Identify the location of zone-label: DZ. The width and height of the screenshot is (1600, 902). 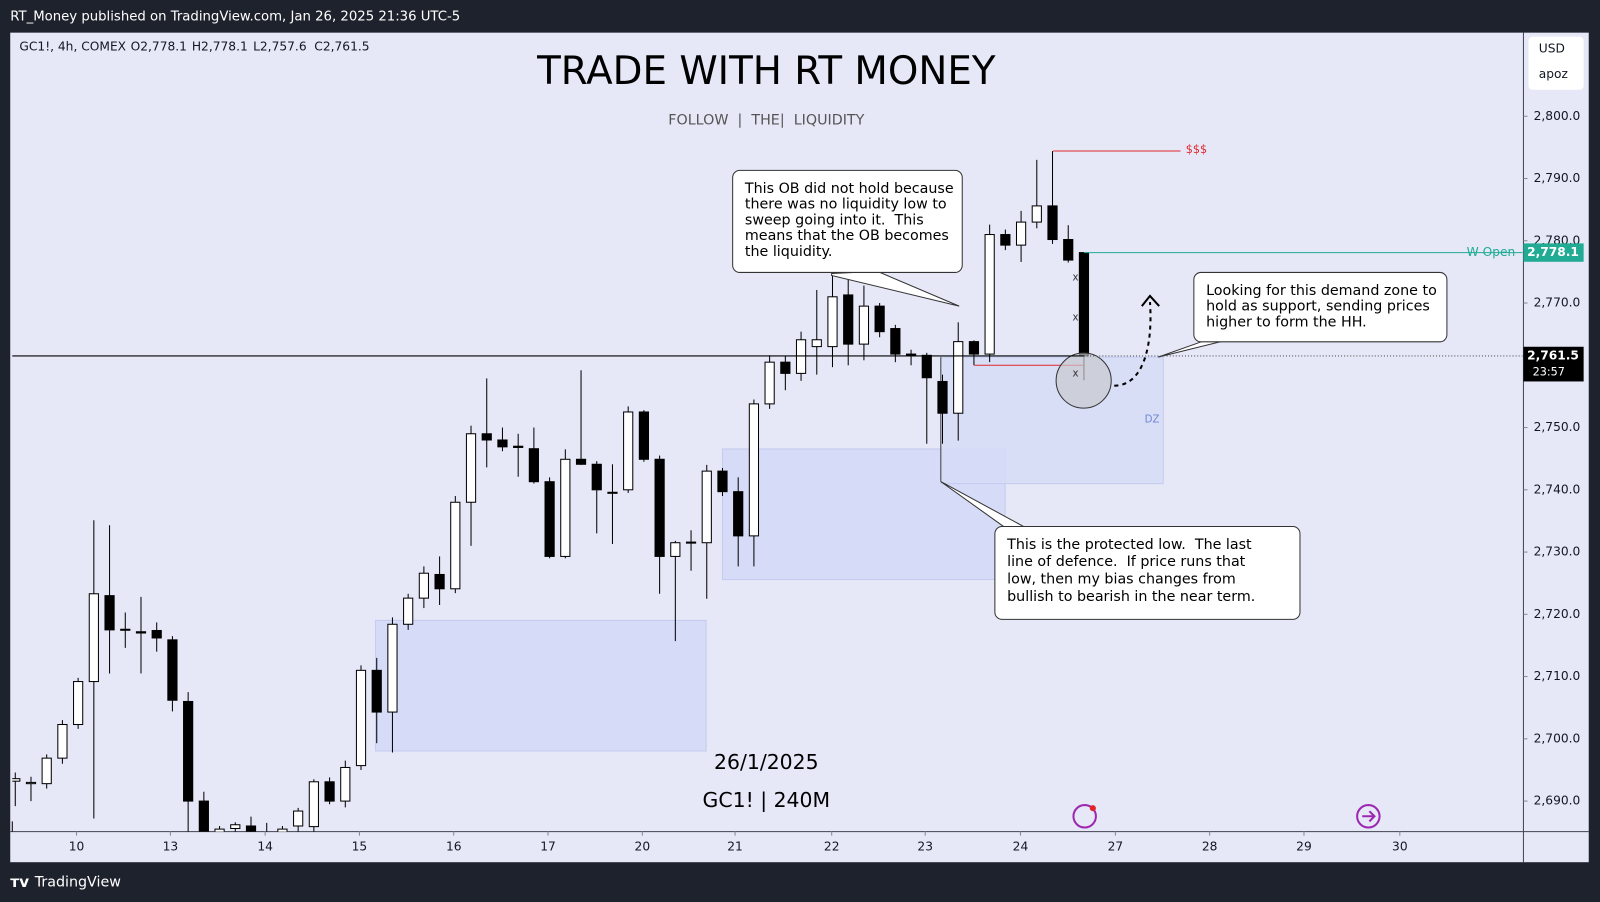
(1152, 419).